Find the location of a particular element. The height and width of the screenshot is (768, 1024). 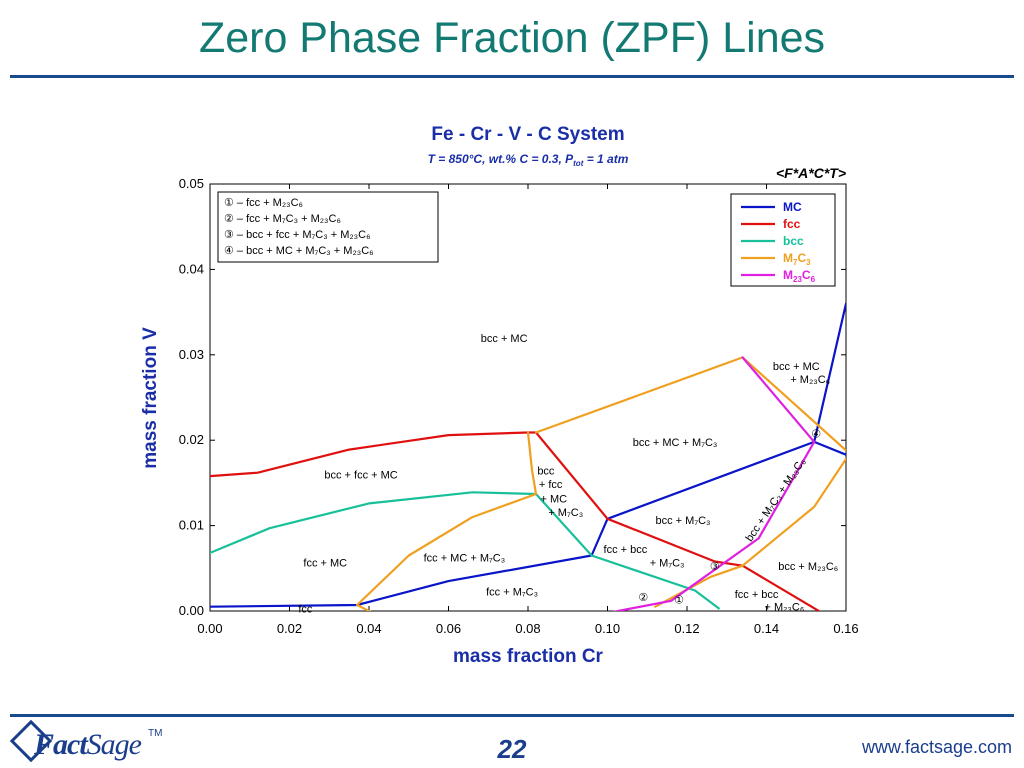

legend-label: M23C6 is located at coordinates (799, 276).